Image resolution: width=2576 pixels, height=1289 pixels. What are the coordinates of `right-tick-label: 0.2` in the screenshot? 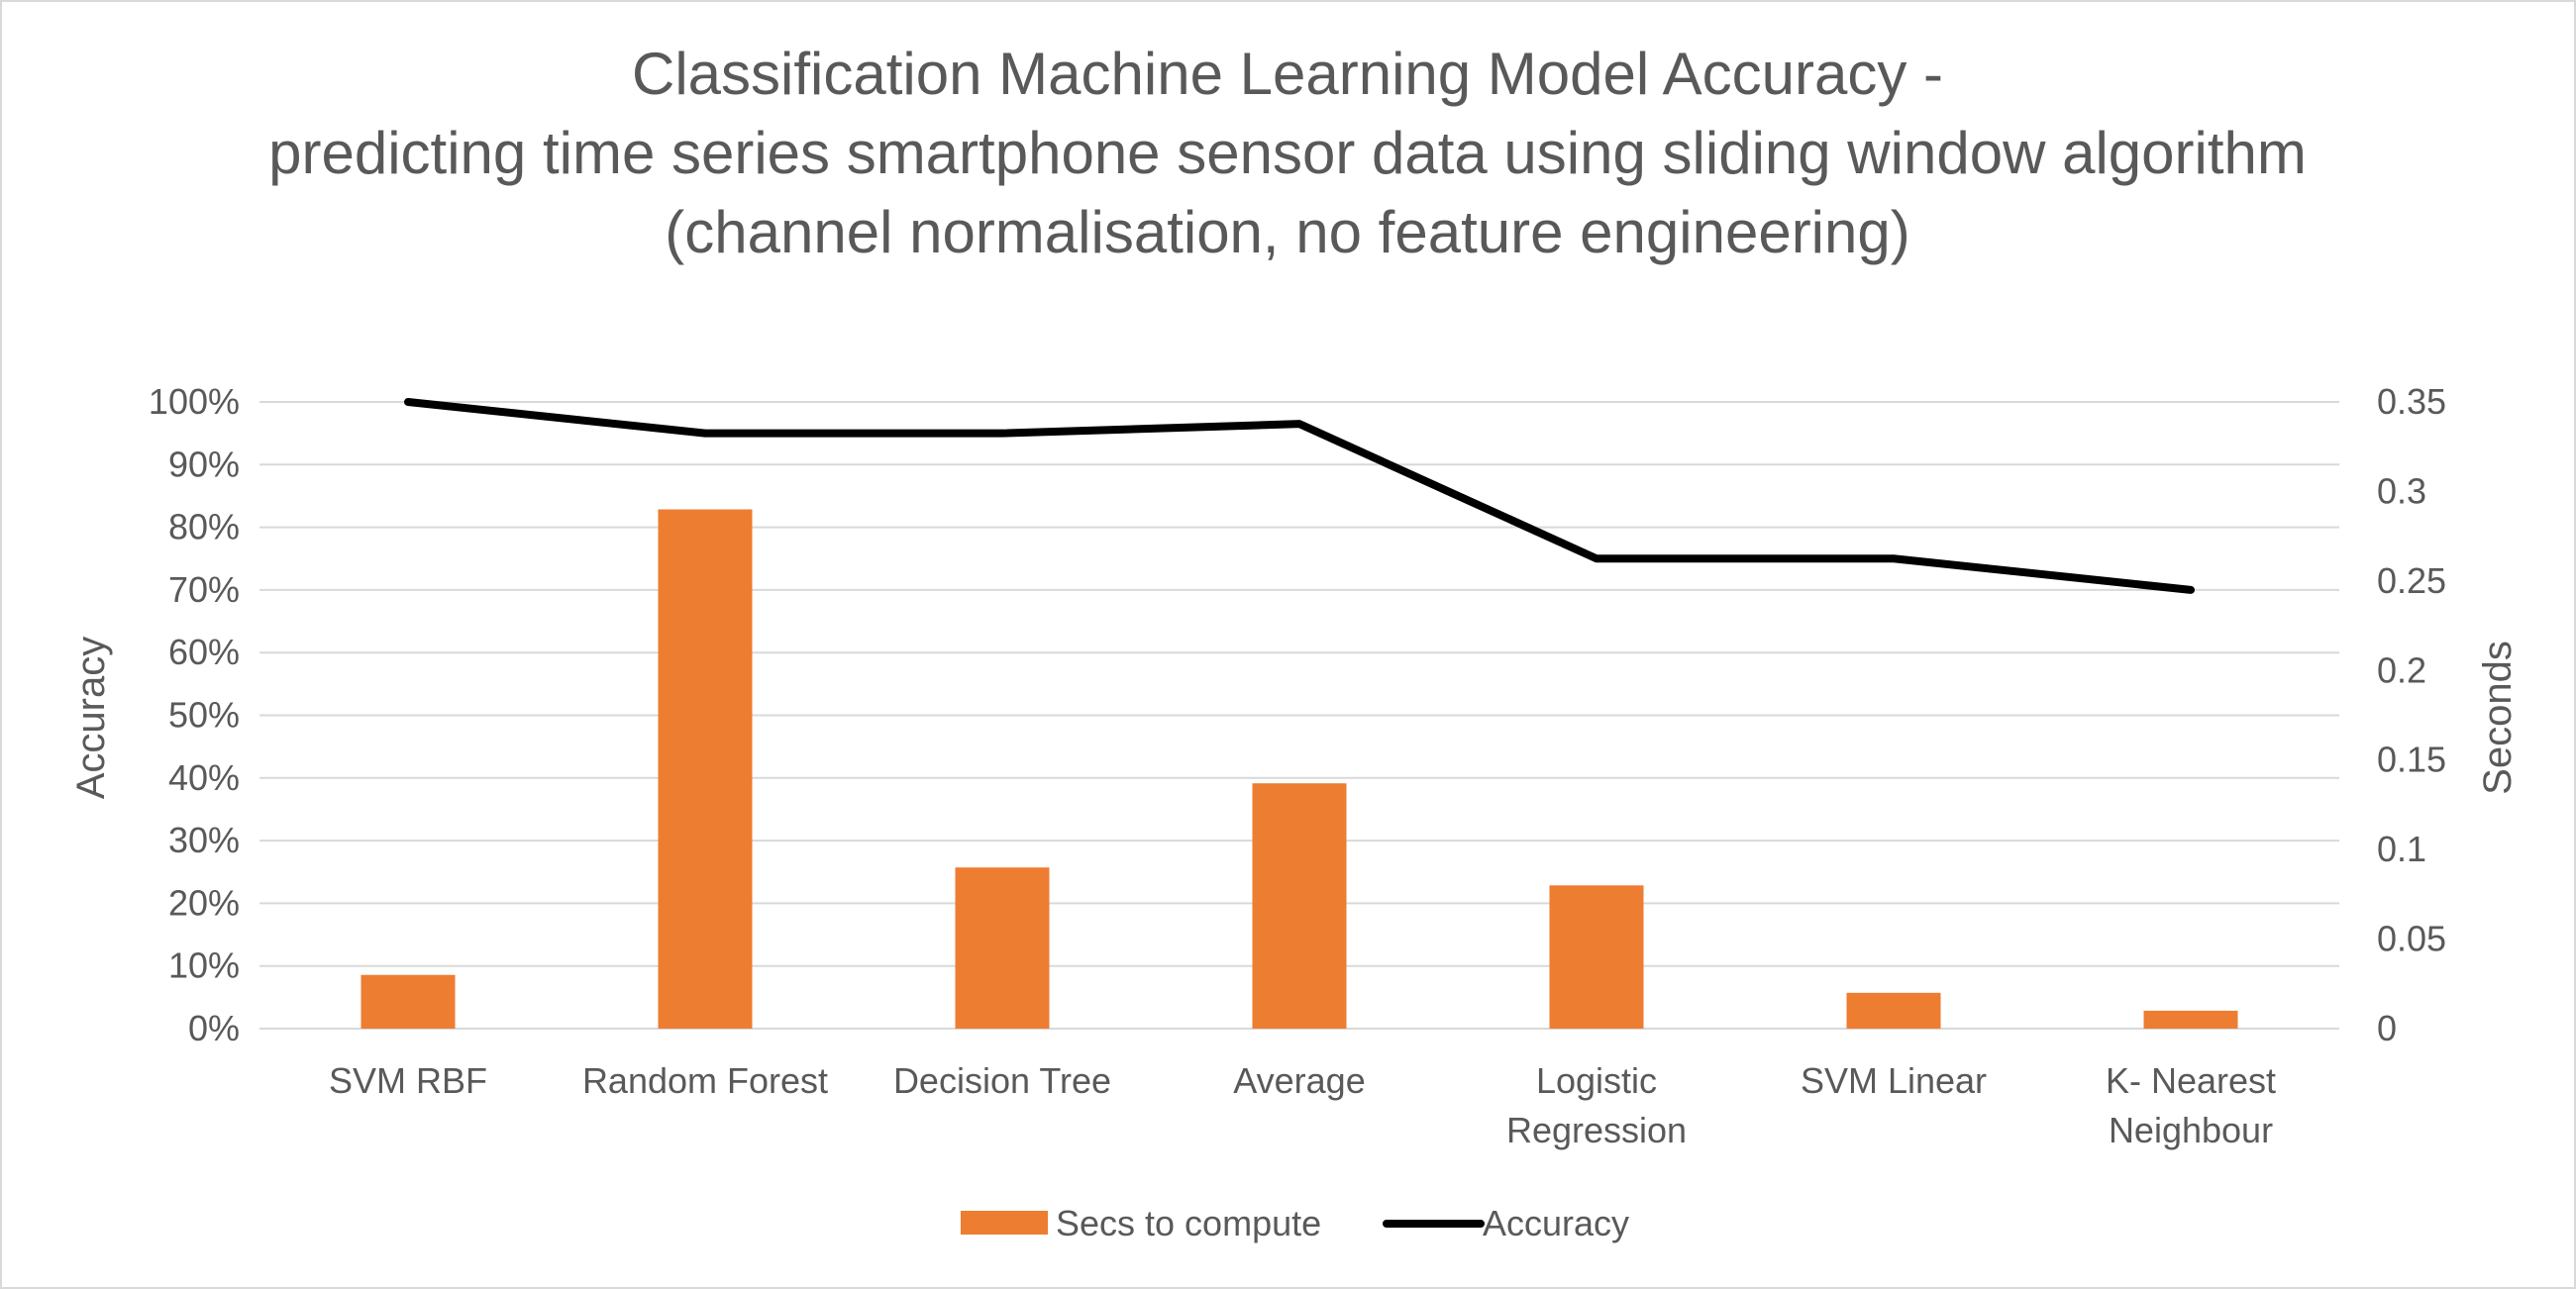 It's located at (2401, 670).